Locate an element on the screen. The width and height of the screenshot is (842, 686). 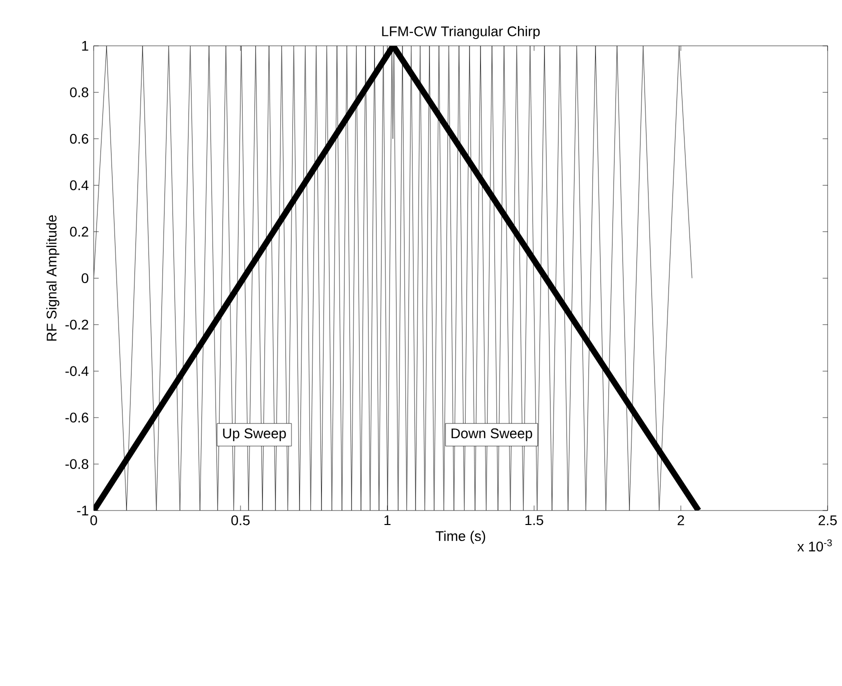
y-tick-label: 1 is located at coordinates (85, 46).